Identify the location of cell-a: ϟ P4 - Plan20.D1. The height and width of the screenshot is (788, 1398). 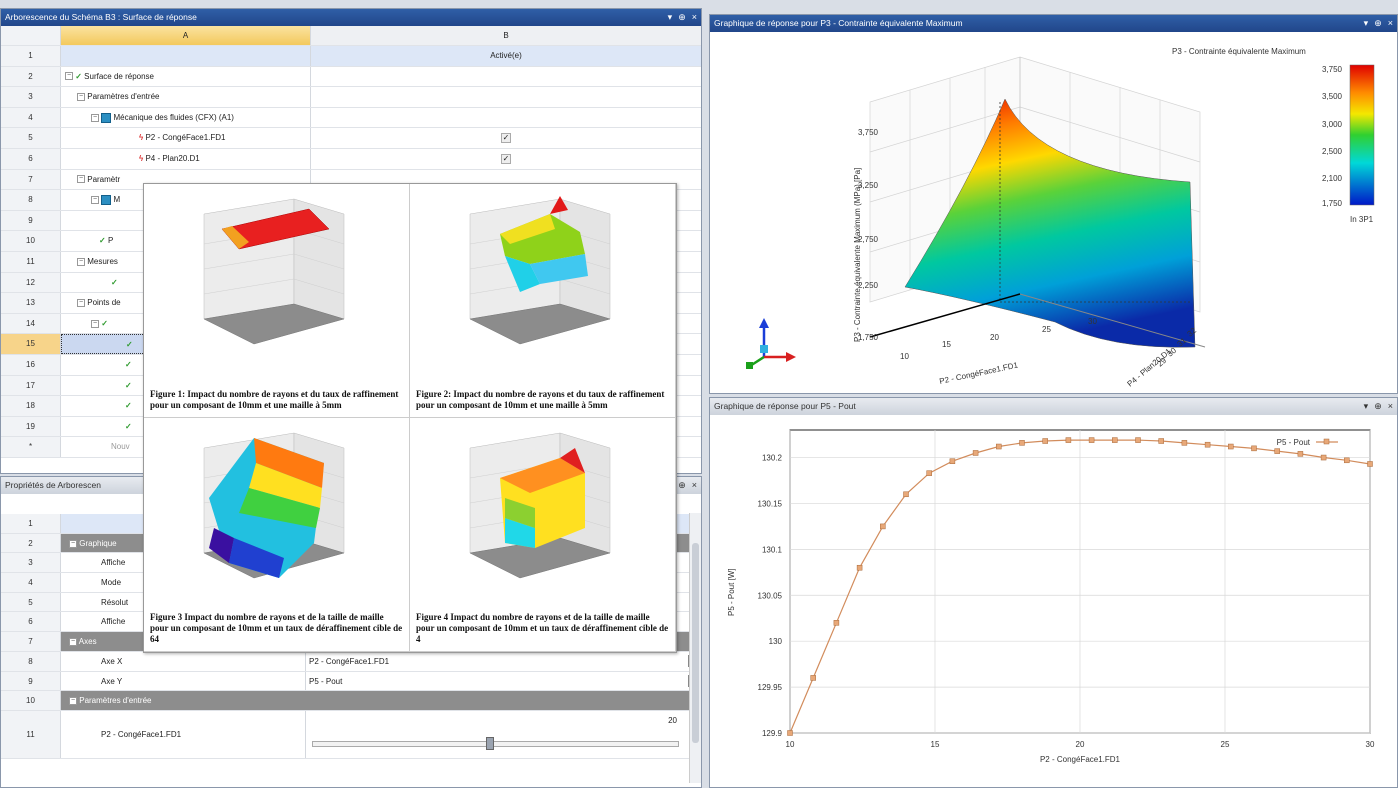
(186, 158).